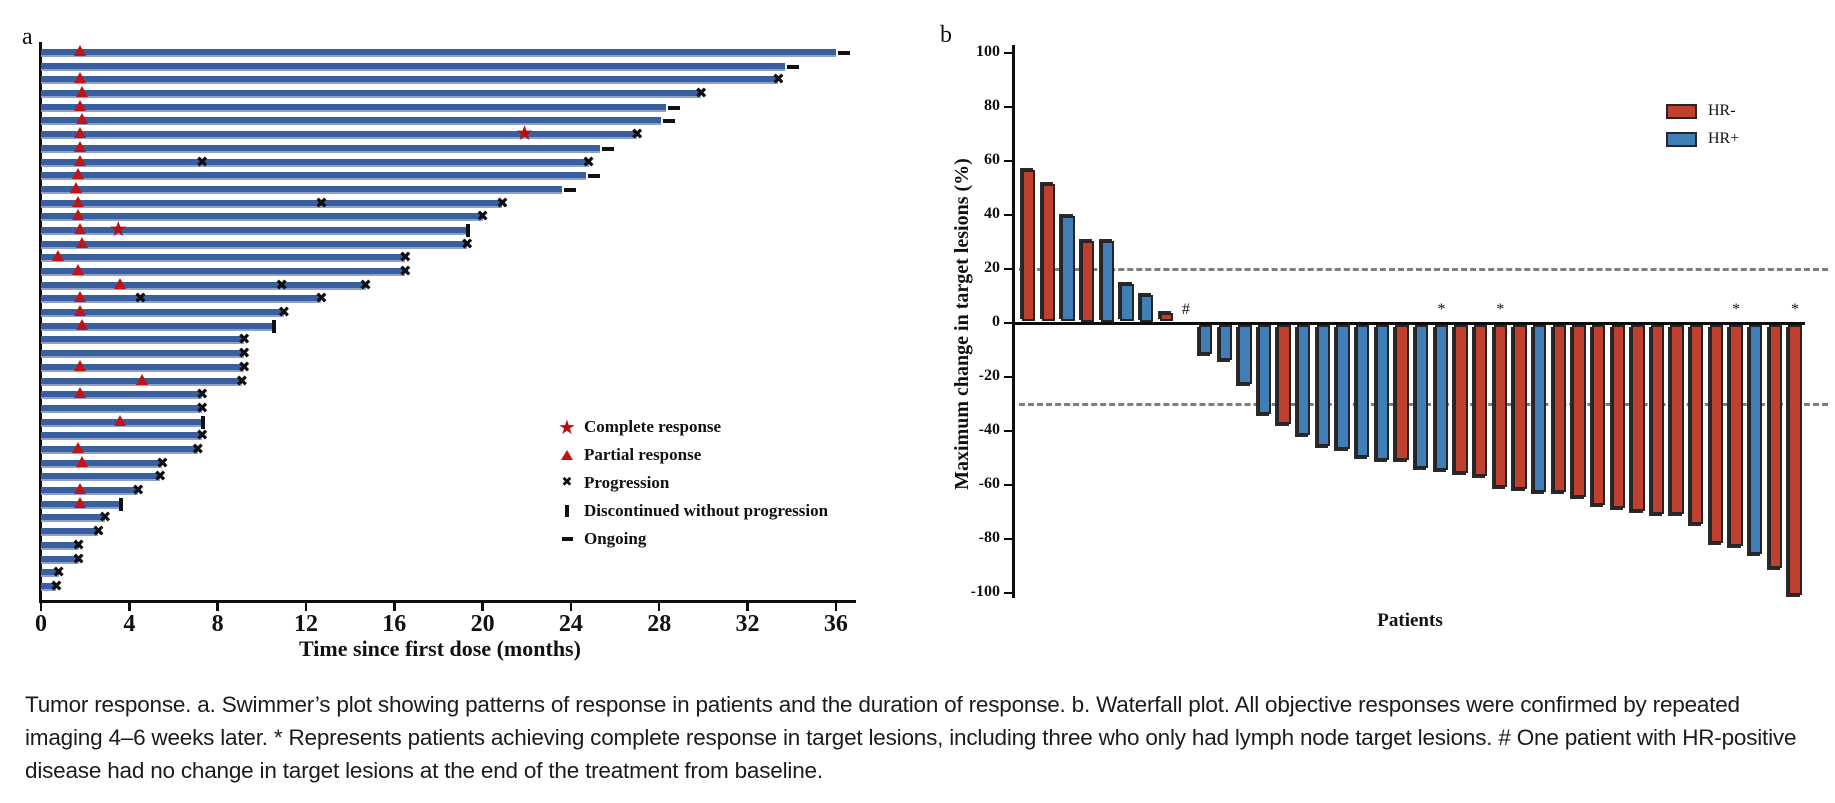 This screenshot has height=803, width=1835. Describe the element at coordinates (41, 624) in the screenshot. I see `x-axis-tick-label: 0` at that location.